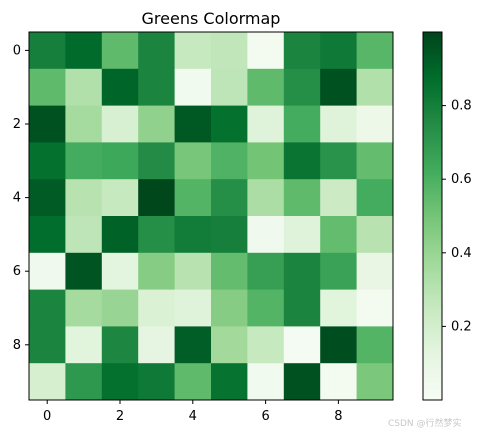 The width and height of the screenshot is (483, 435). Describe the element at coordinates (120, 198) in the screenshot. I see `heatmap-cell-r4-c2` at that location.